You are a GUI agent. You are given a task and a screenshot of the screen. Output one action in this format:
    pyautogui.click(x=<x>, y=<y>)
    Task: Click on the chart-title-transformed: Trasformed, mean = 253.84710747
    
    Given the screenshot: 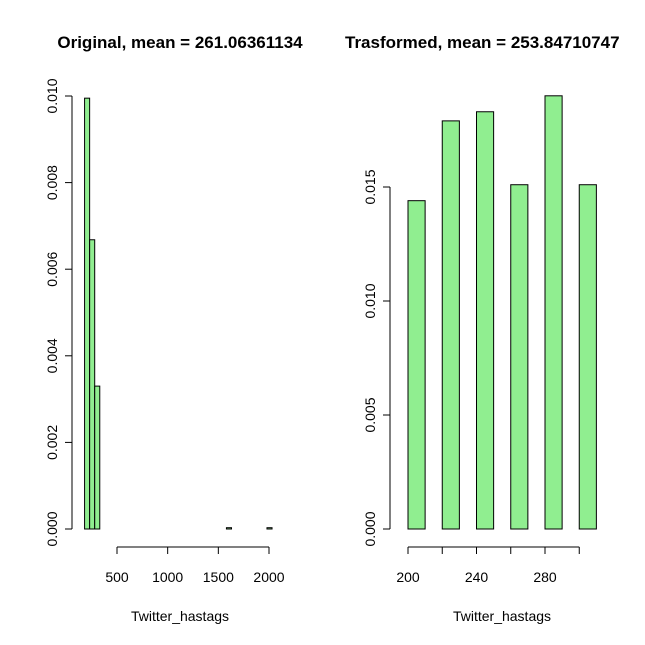 What is the action you would take?
    pyautogui.click(x=482, y=42)
    